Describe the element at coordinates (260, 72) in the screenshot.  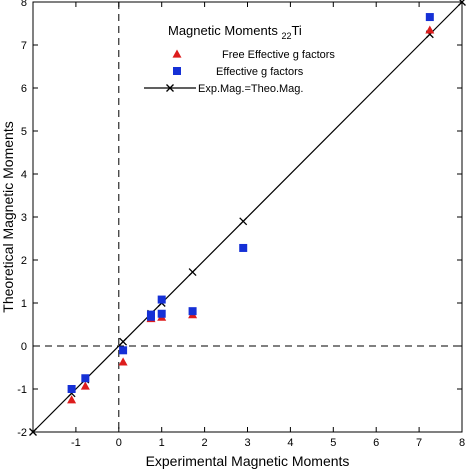
I see `legend-label: Effective g factors` at that location.